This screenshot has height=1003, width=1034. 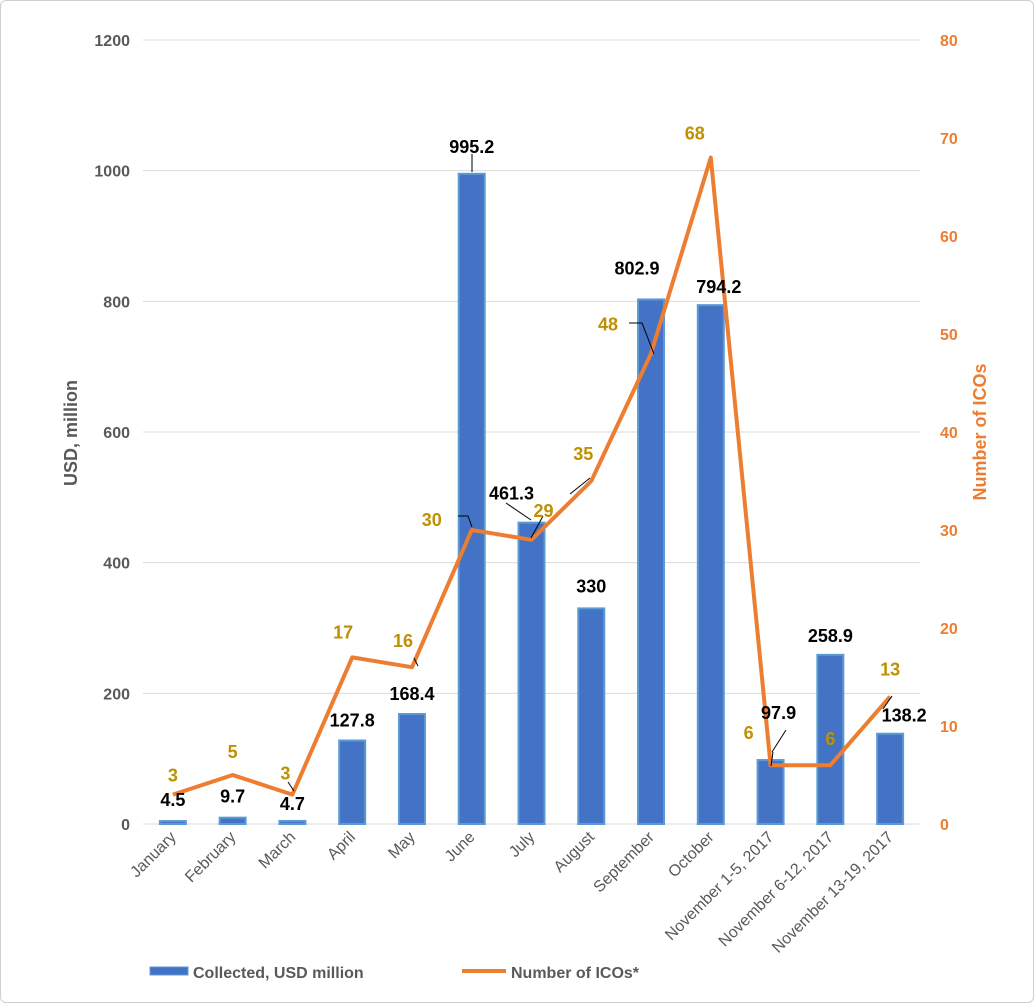 What do you see at coordinates (830, 636) in the screenshot?
I see `bar-label: 258.9` at bounding box center [830, 636].